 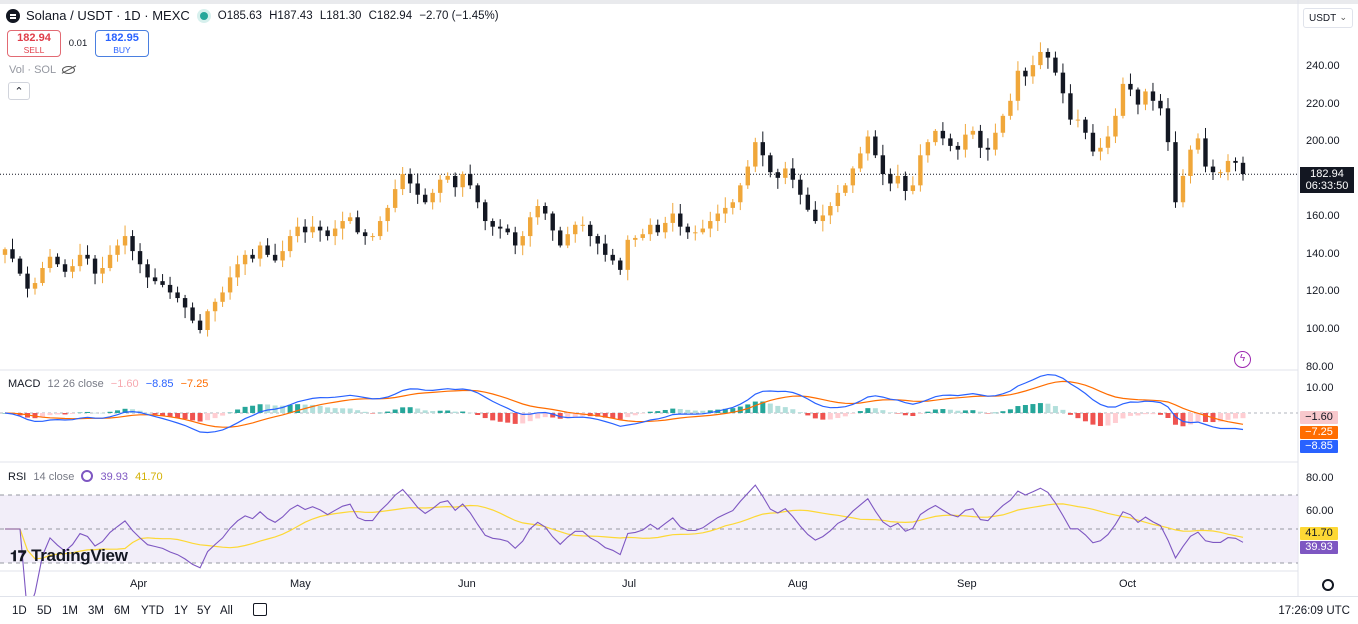 I want to click on range-1d-button: 1D, so click(x=19, y=611).